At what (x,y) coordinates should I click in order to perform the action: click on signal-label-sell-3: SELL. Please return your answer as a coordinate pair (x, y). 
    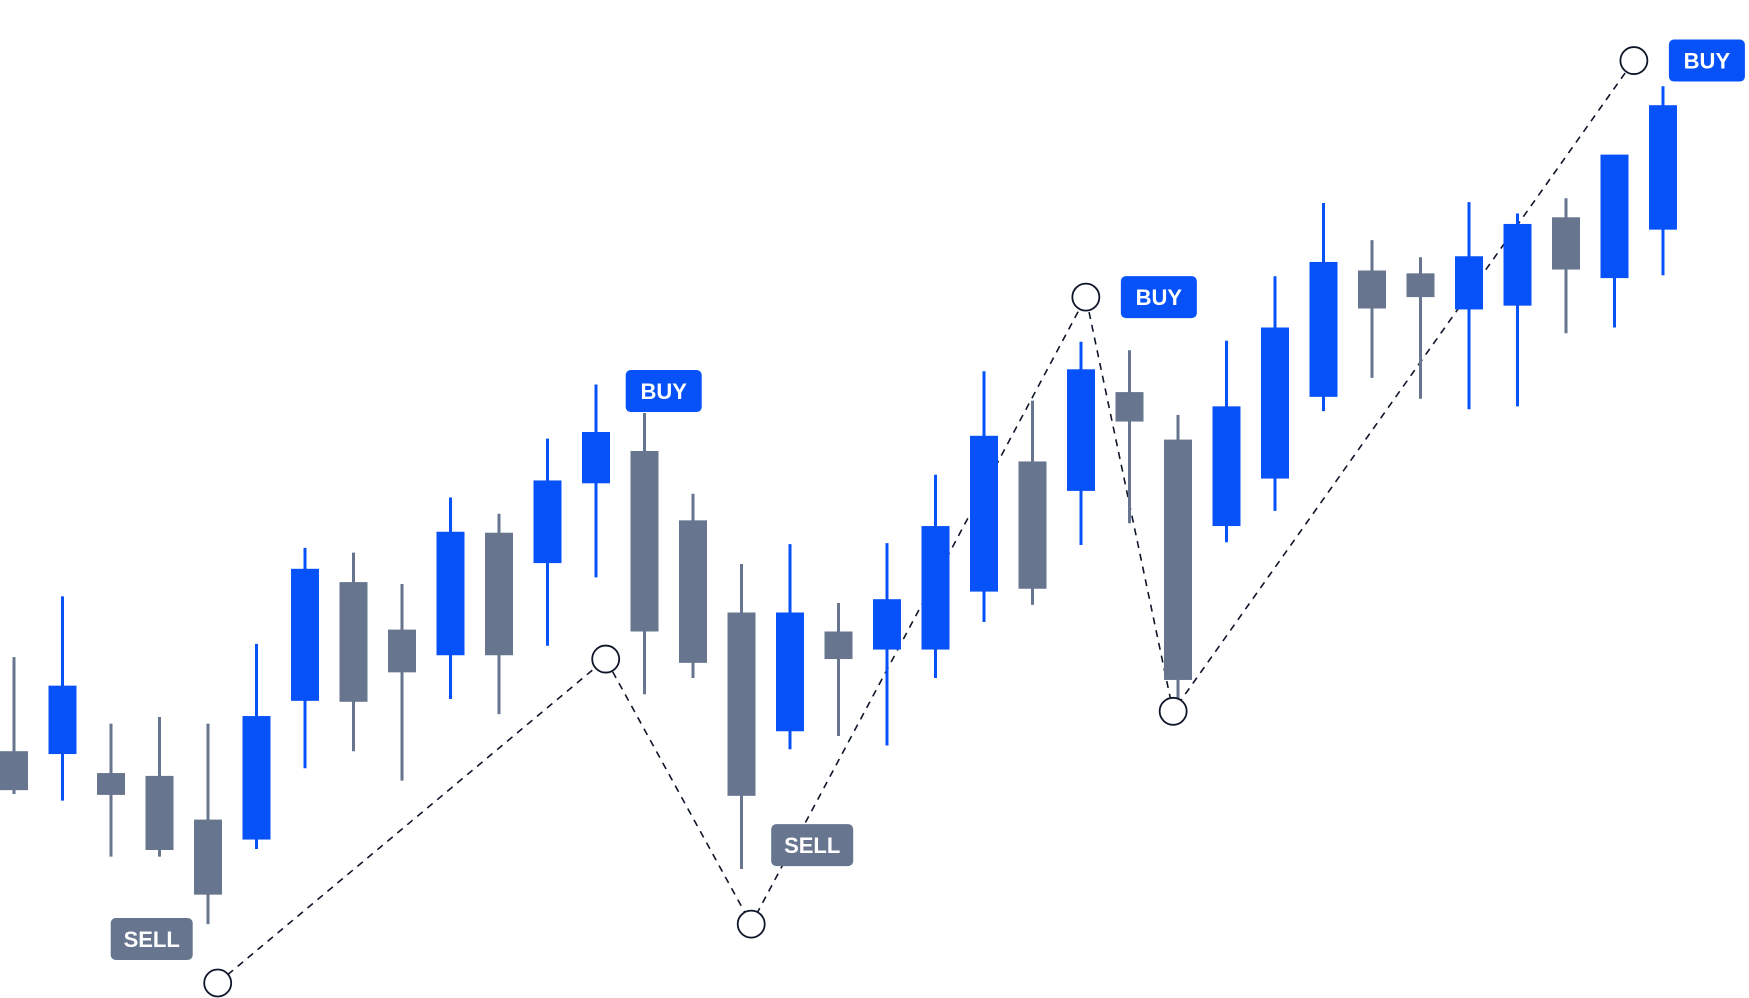
    Looking at the image, I should click on (812, 845).